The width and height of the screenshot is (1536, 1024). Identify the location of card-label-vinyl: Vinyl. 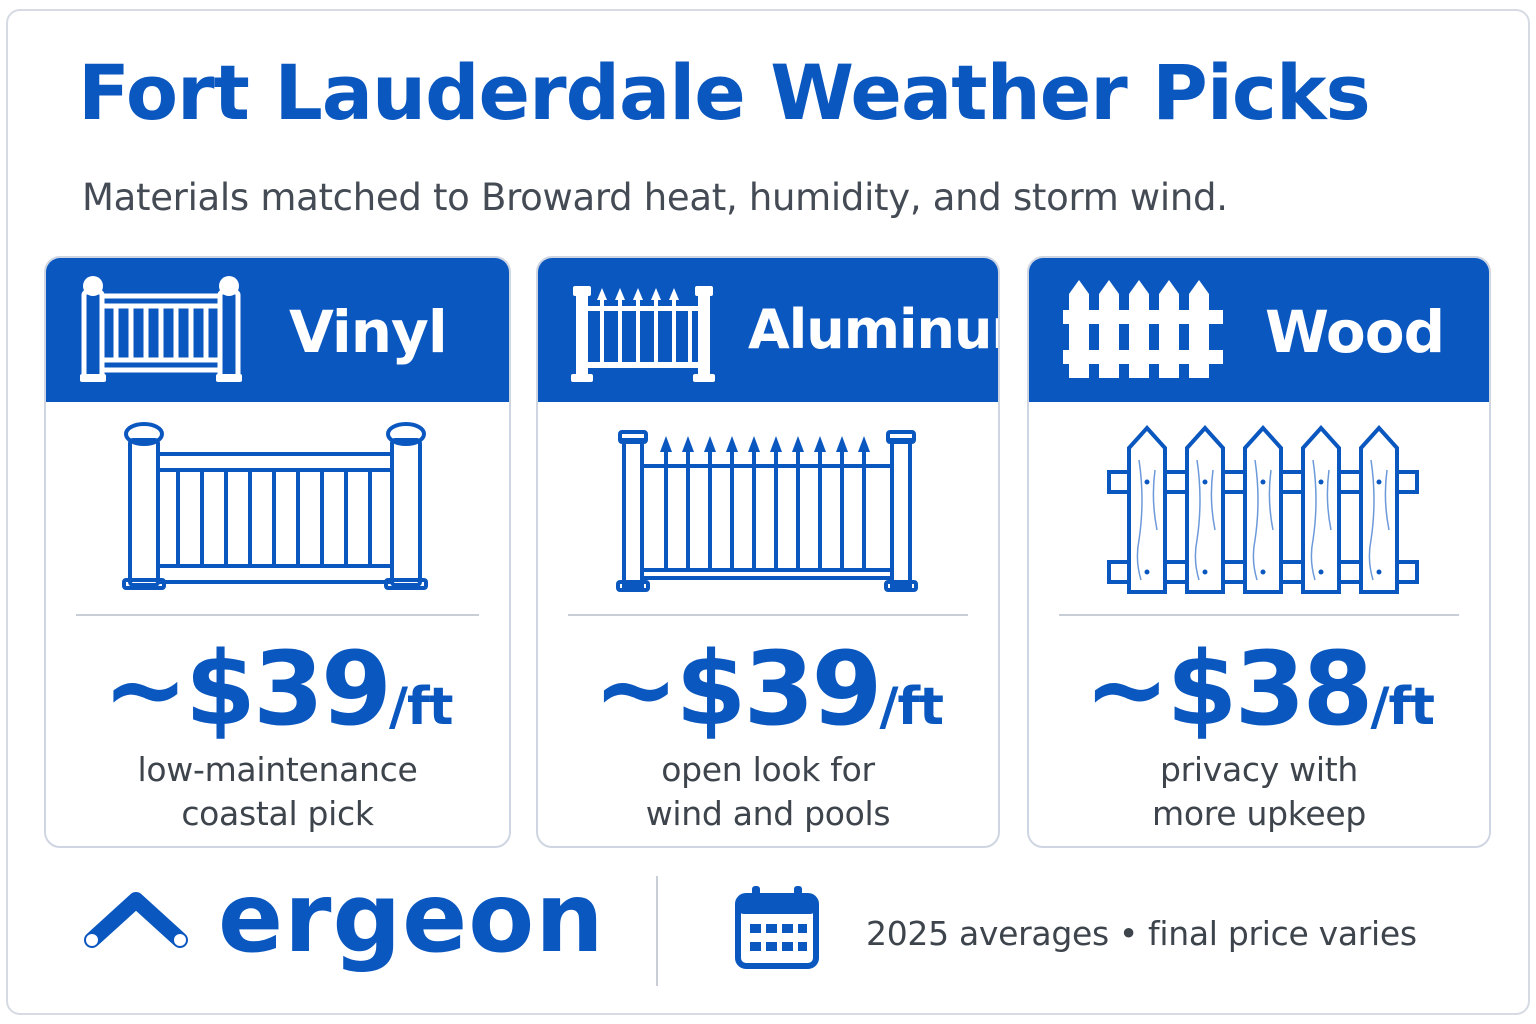
(368, 332).